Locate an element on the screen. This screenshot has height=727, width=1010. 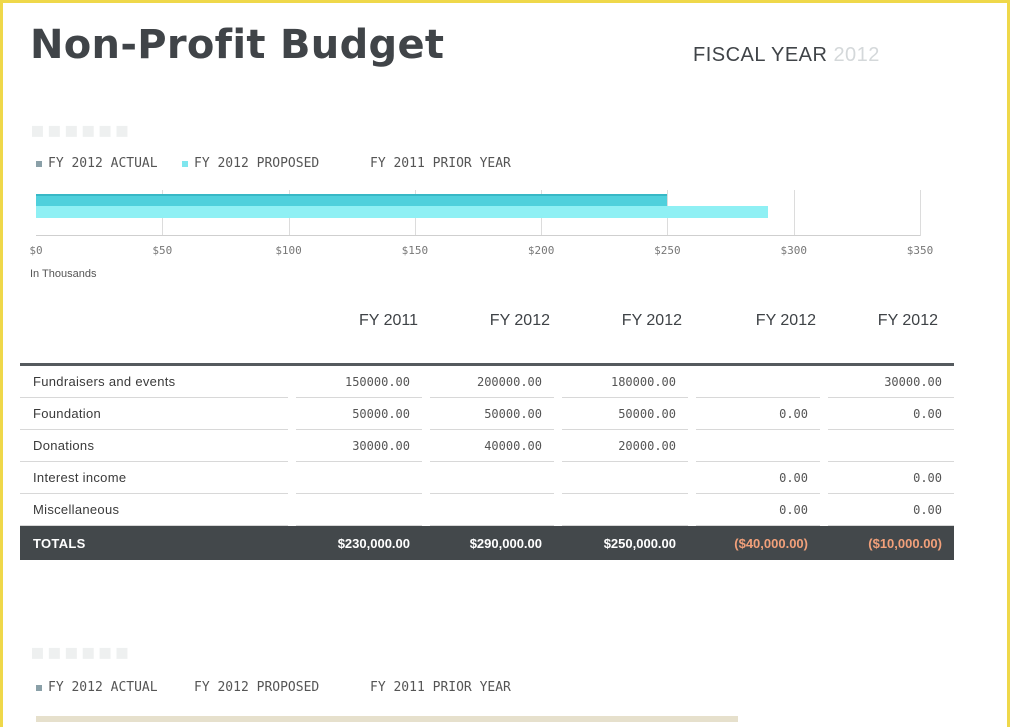
chart-tick-label: $150 is located at coordinates (415, 250).